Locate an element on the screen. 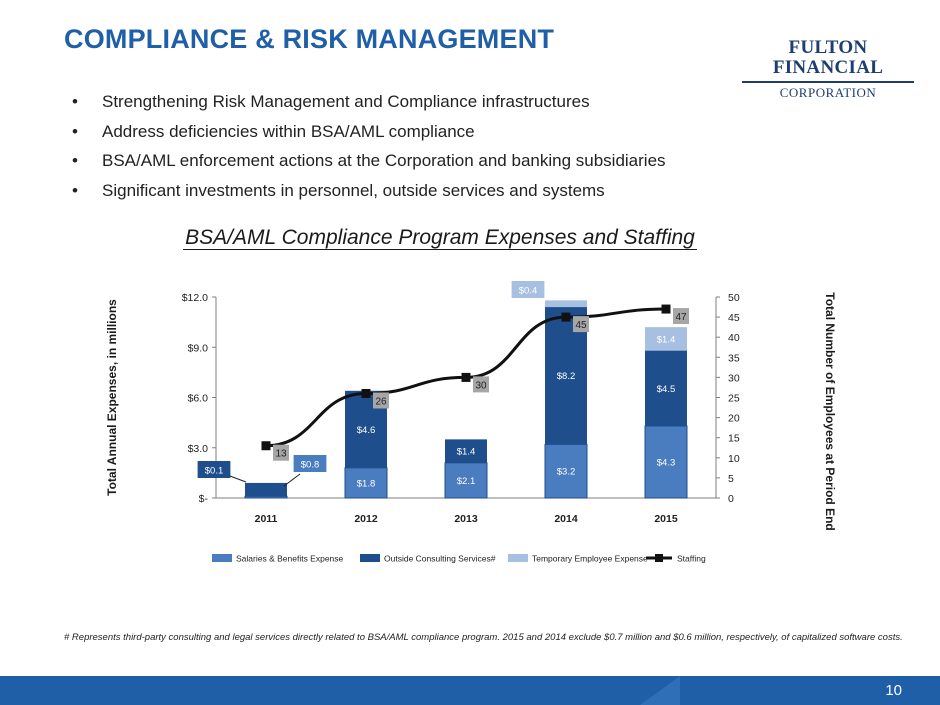  staffing-data-label: 30 is located at coordinates (481, 385).